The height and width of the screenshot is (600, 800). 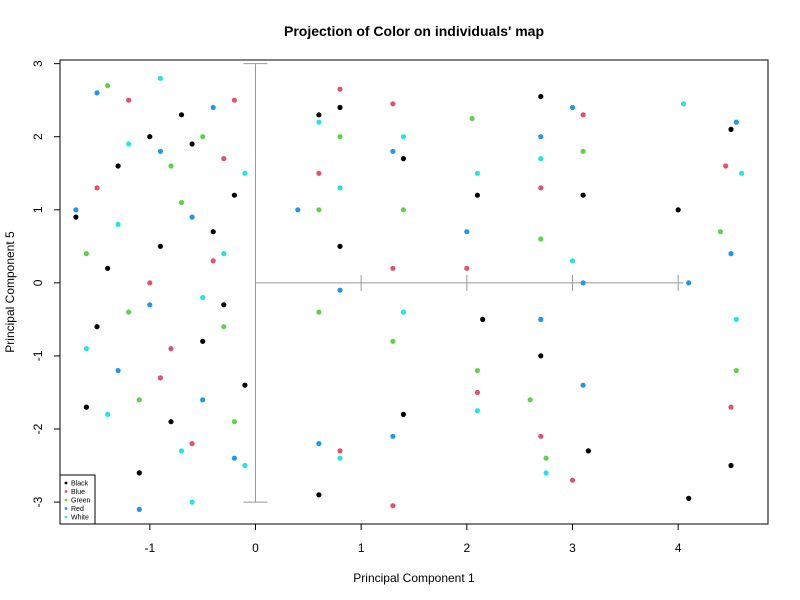 I want to click on y-tick-label: -2, so click(x=38, y=428).